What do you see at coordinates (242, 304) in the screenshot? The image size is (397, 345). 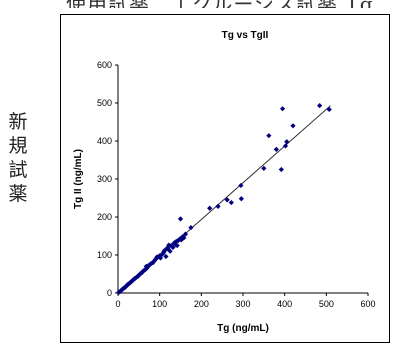 I see `x-tick-label: 300` at bounding box center [242, 304].